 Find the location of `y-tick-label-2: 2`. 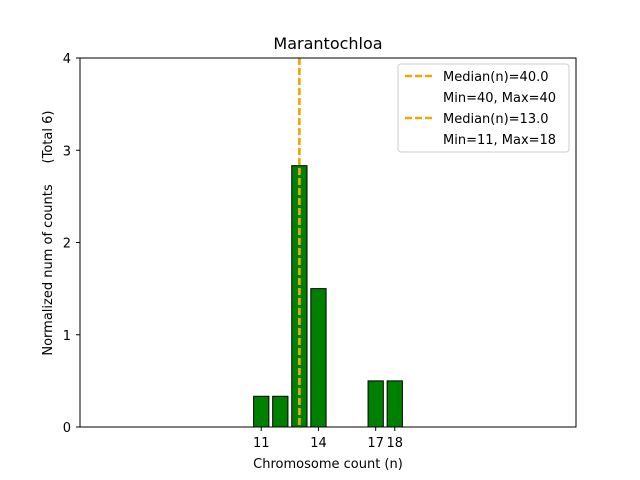

y-tick-label-2: 2 is located at coordinates (67, 244).